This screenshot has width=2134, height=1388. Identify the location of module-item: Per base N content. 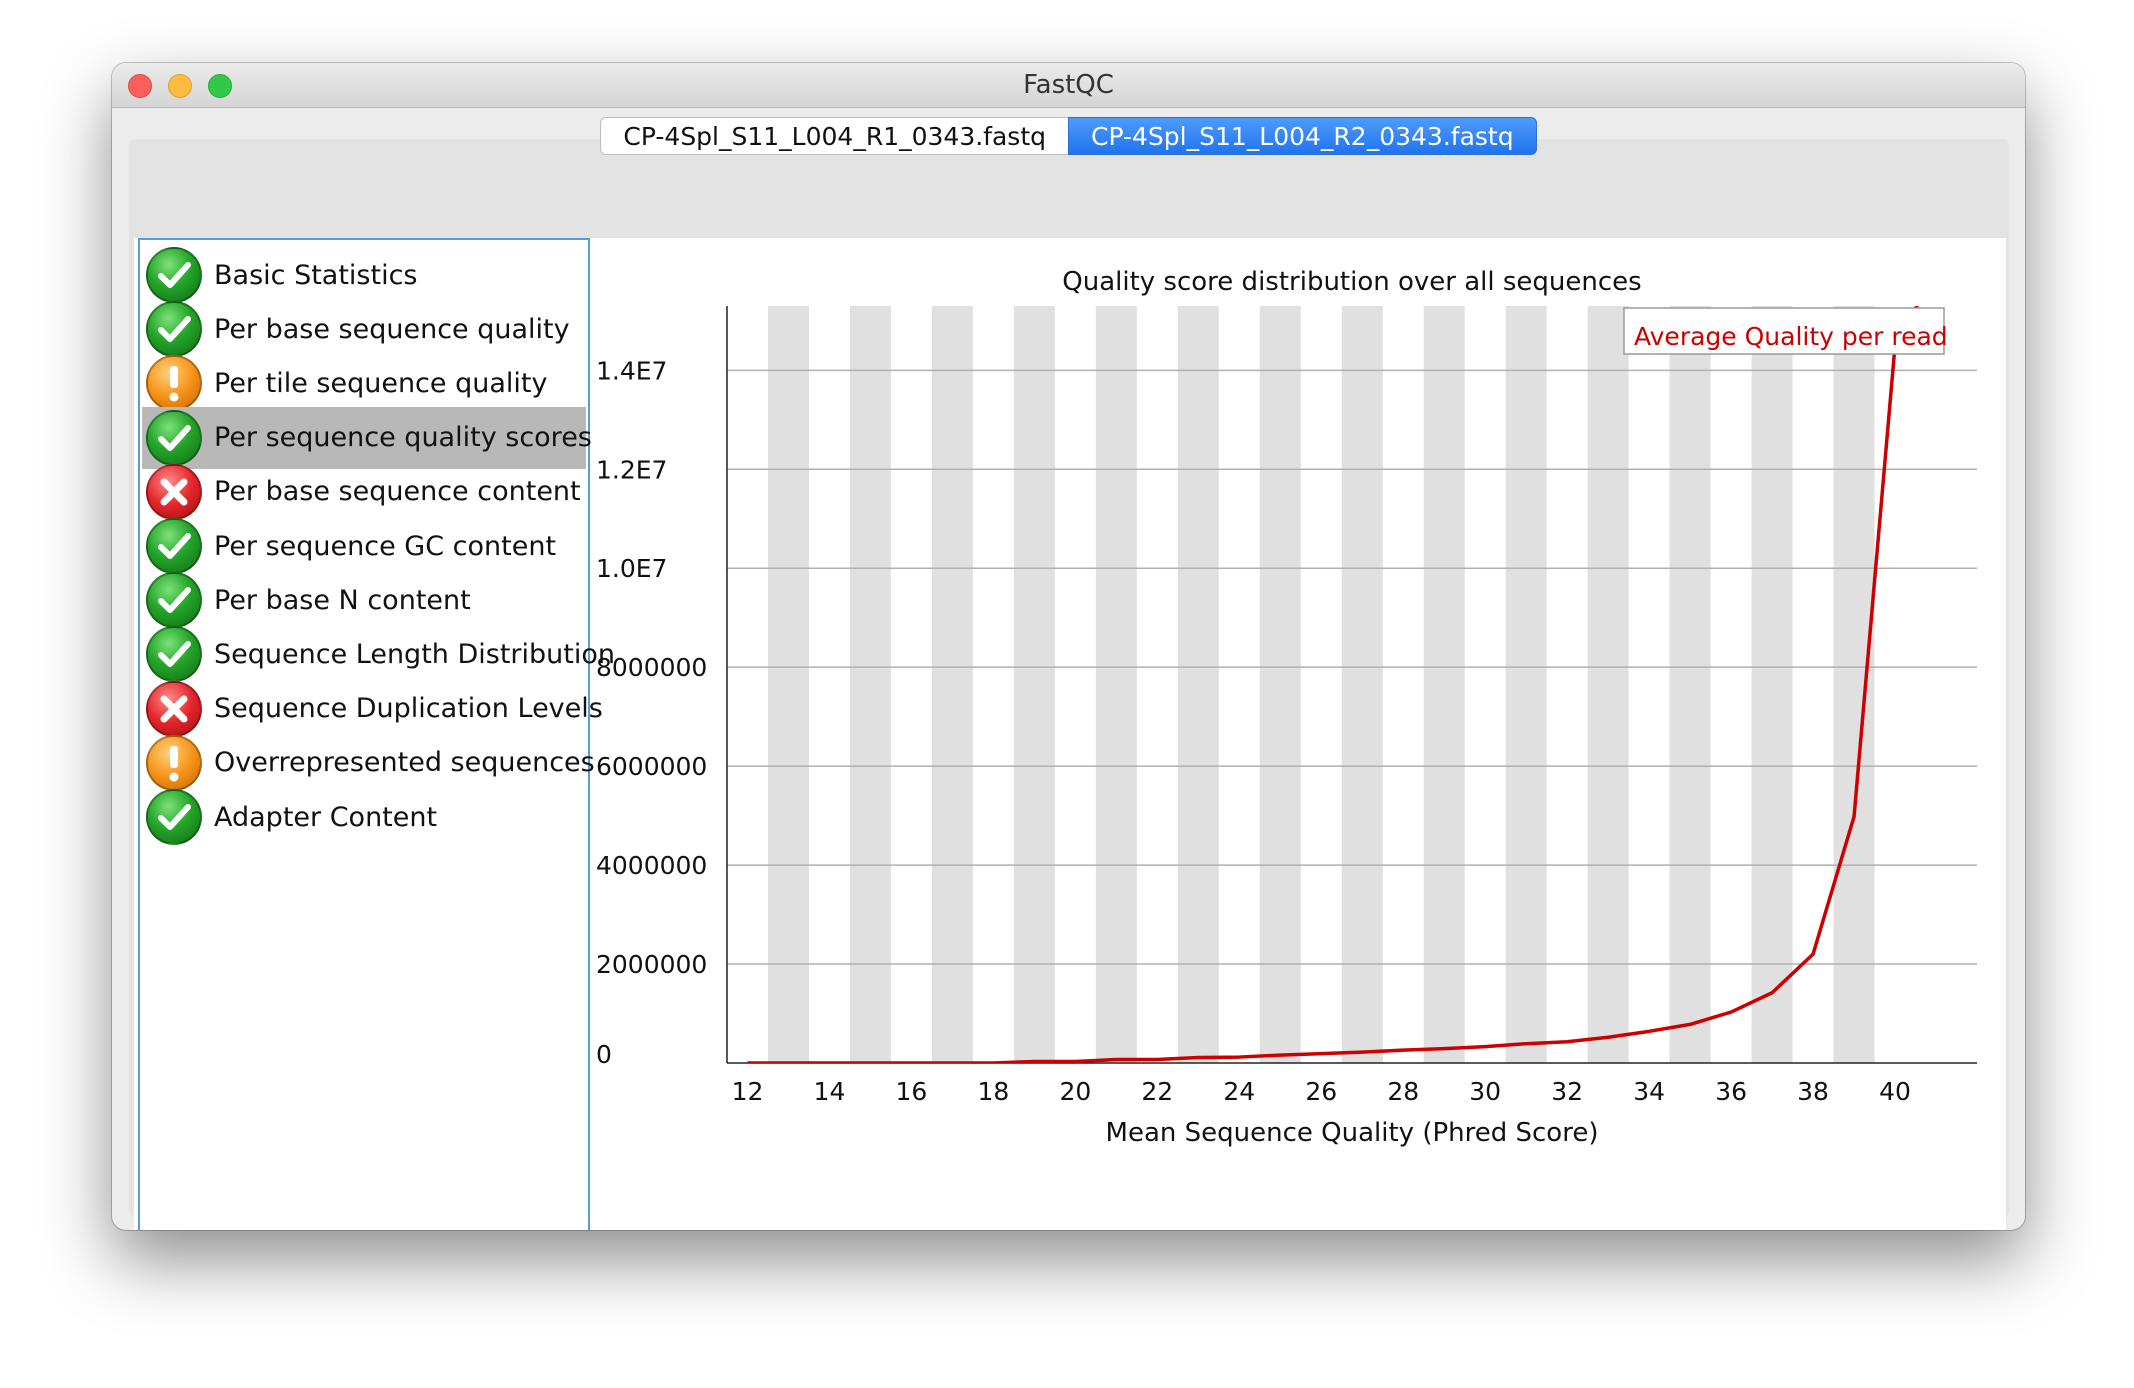
(364, 600).